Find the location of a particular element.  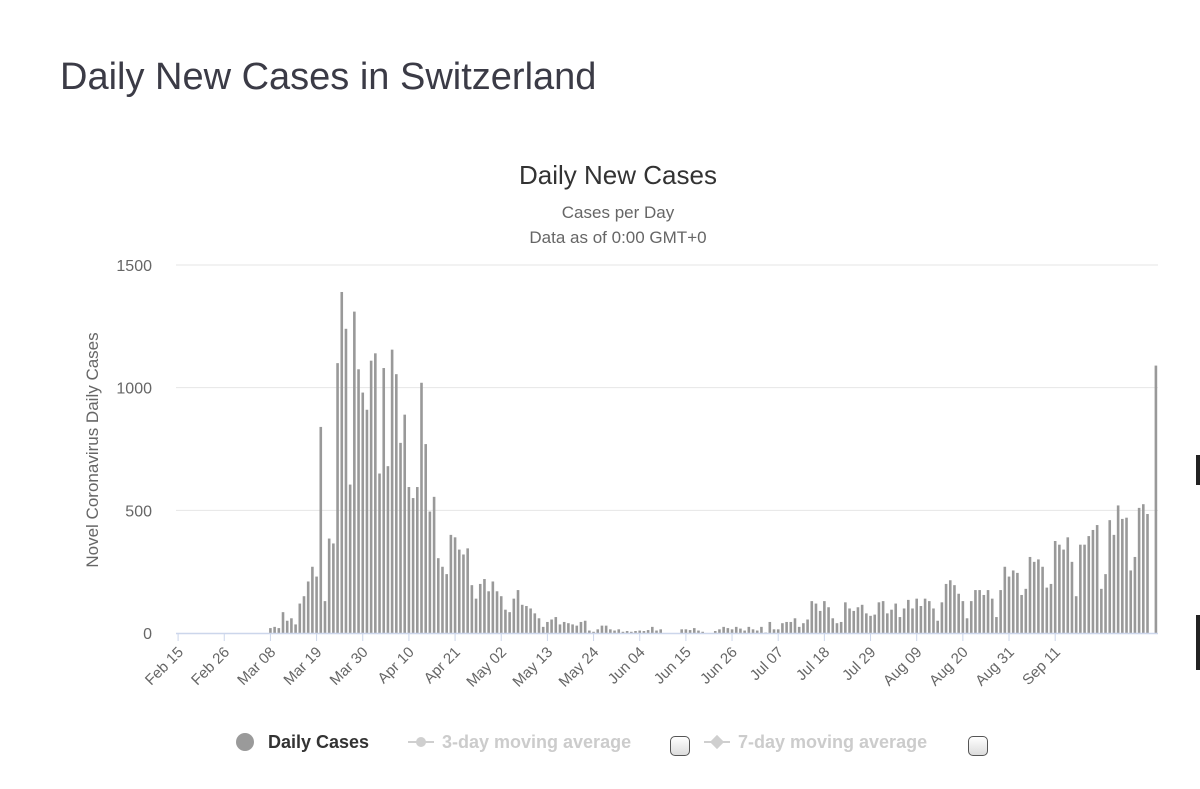

x-tick-label: Feb 15 is located at coordinates (164, 666).